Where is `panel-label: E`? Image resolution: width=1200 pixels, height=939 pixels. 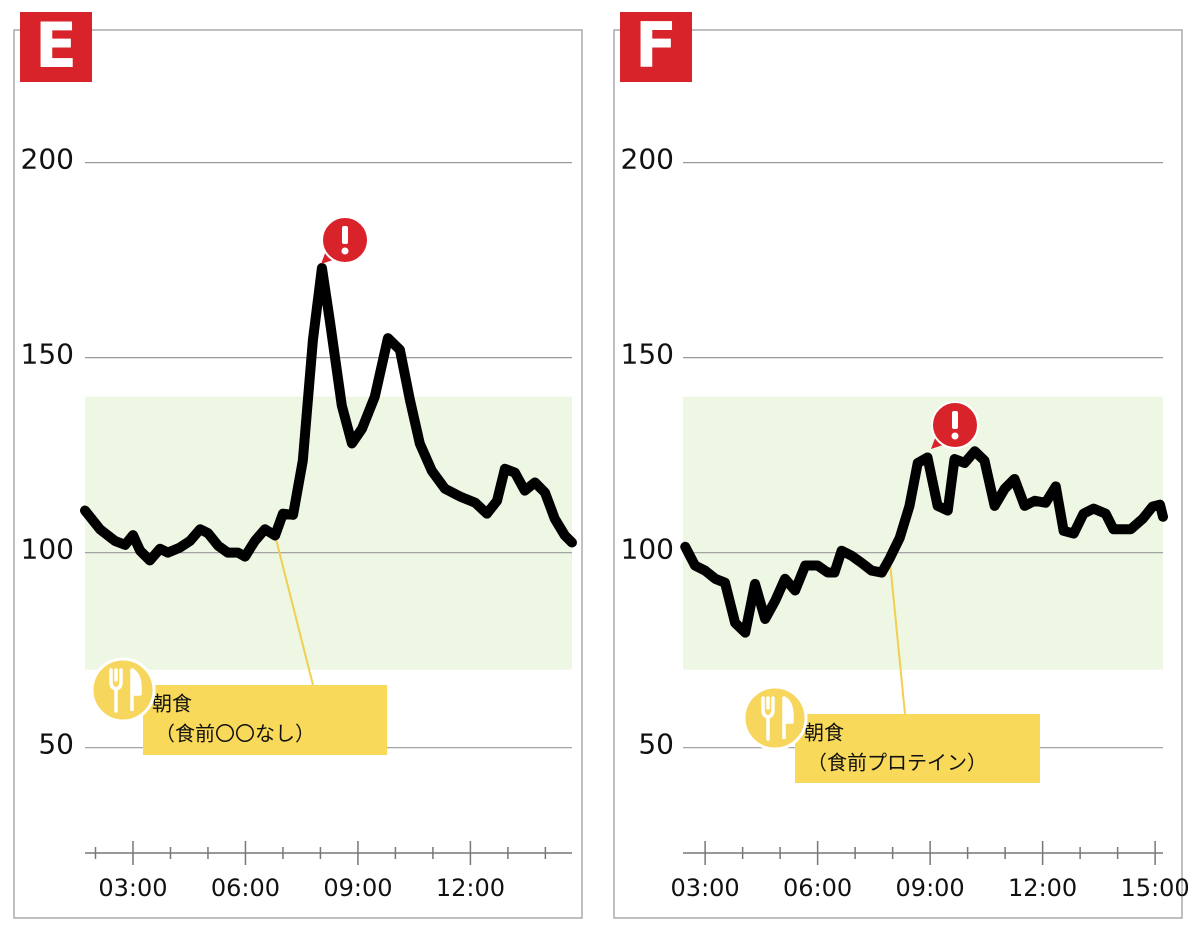 panel-label: E is located at coordinates (56, 45).